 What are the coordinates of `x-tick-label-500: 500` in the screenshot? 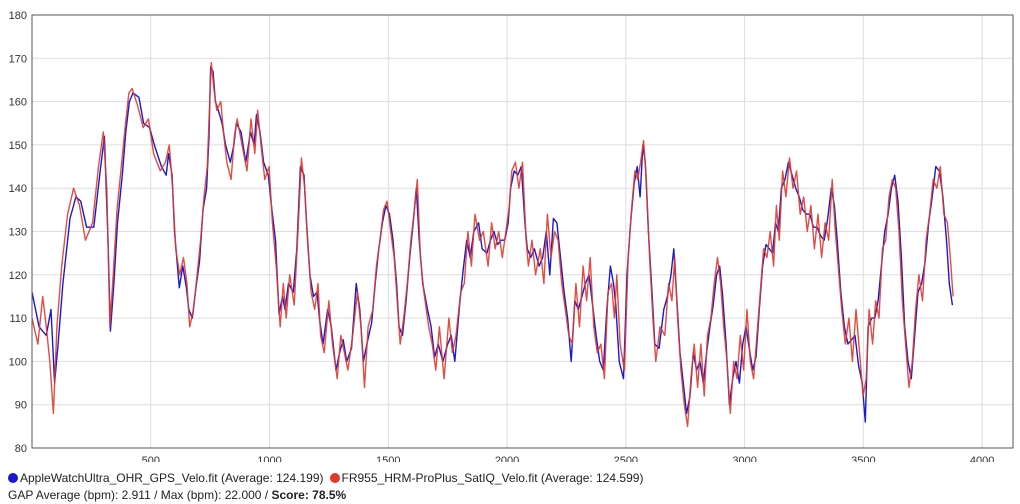 It's located at (151, 458).